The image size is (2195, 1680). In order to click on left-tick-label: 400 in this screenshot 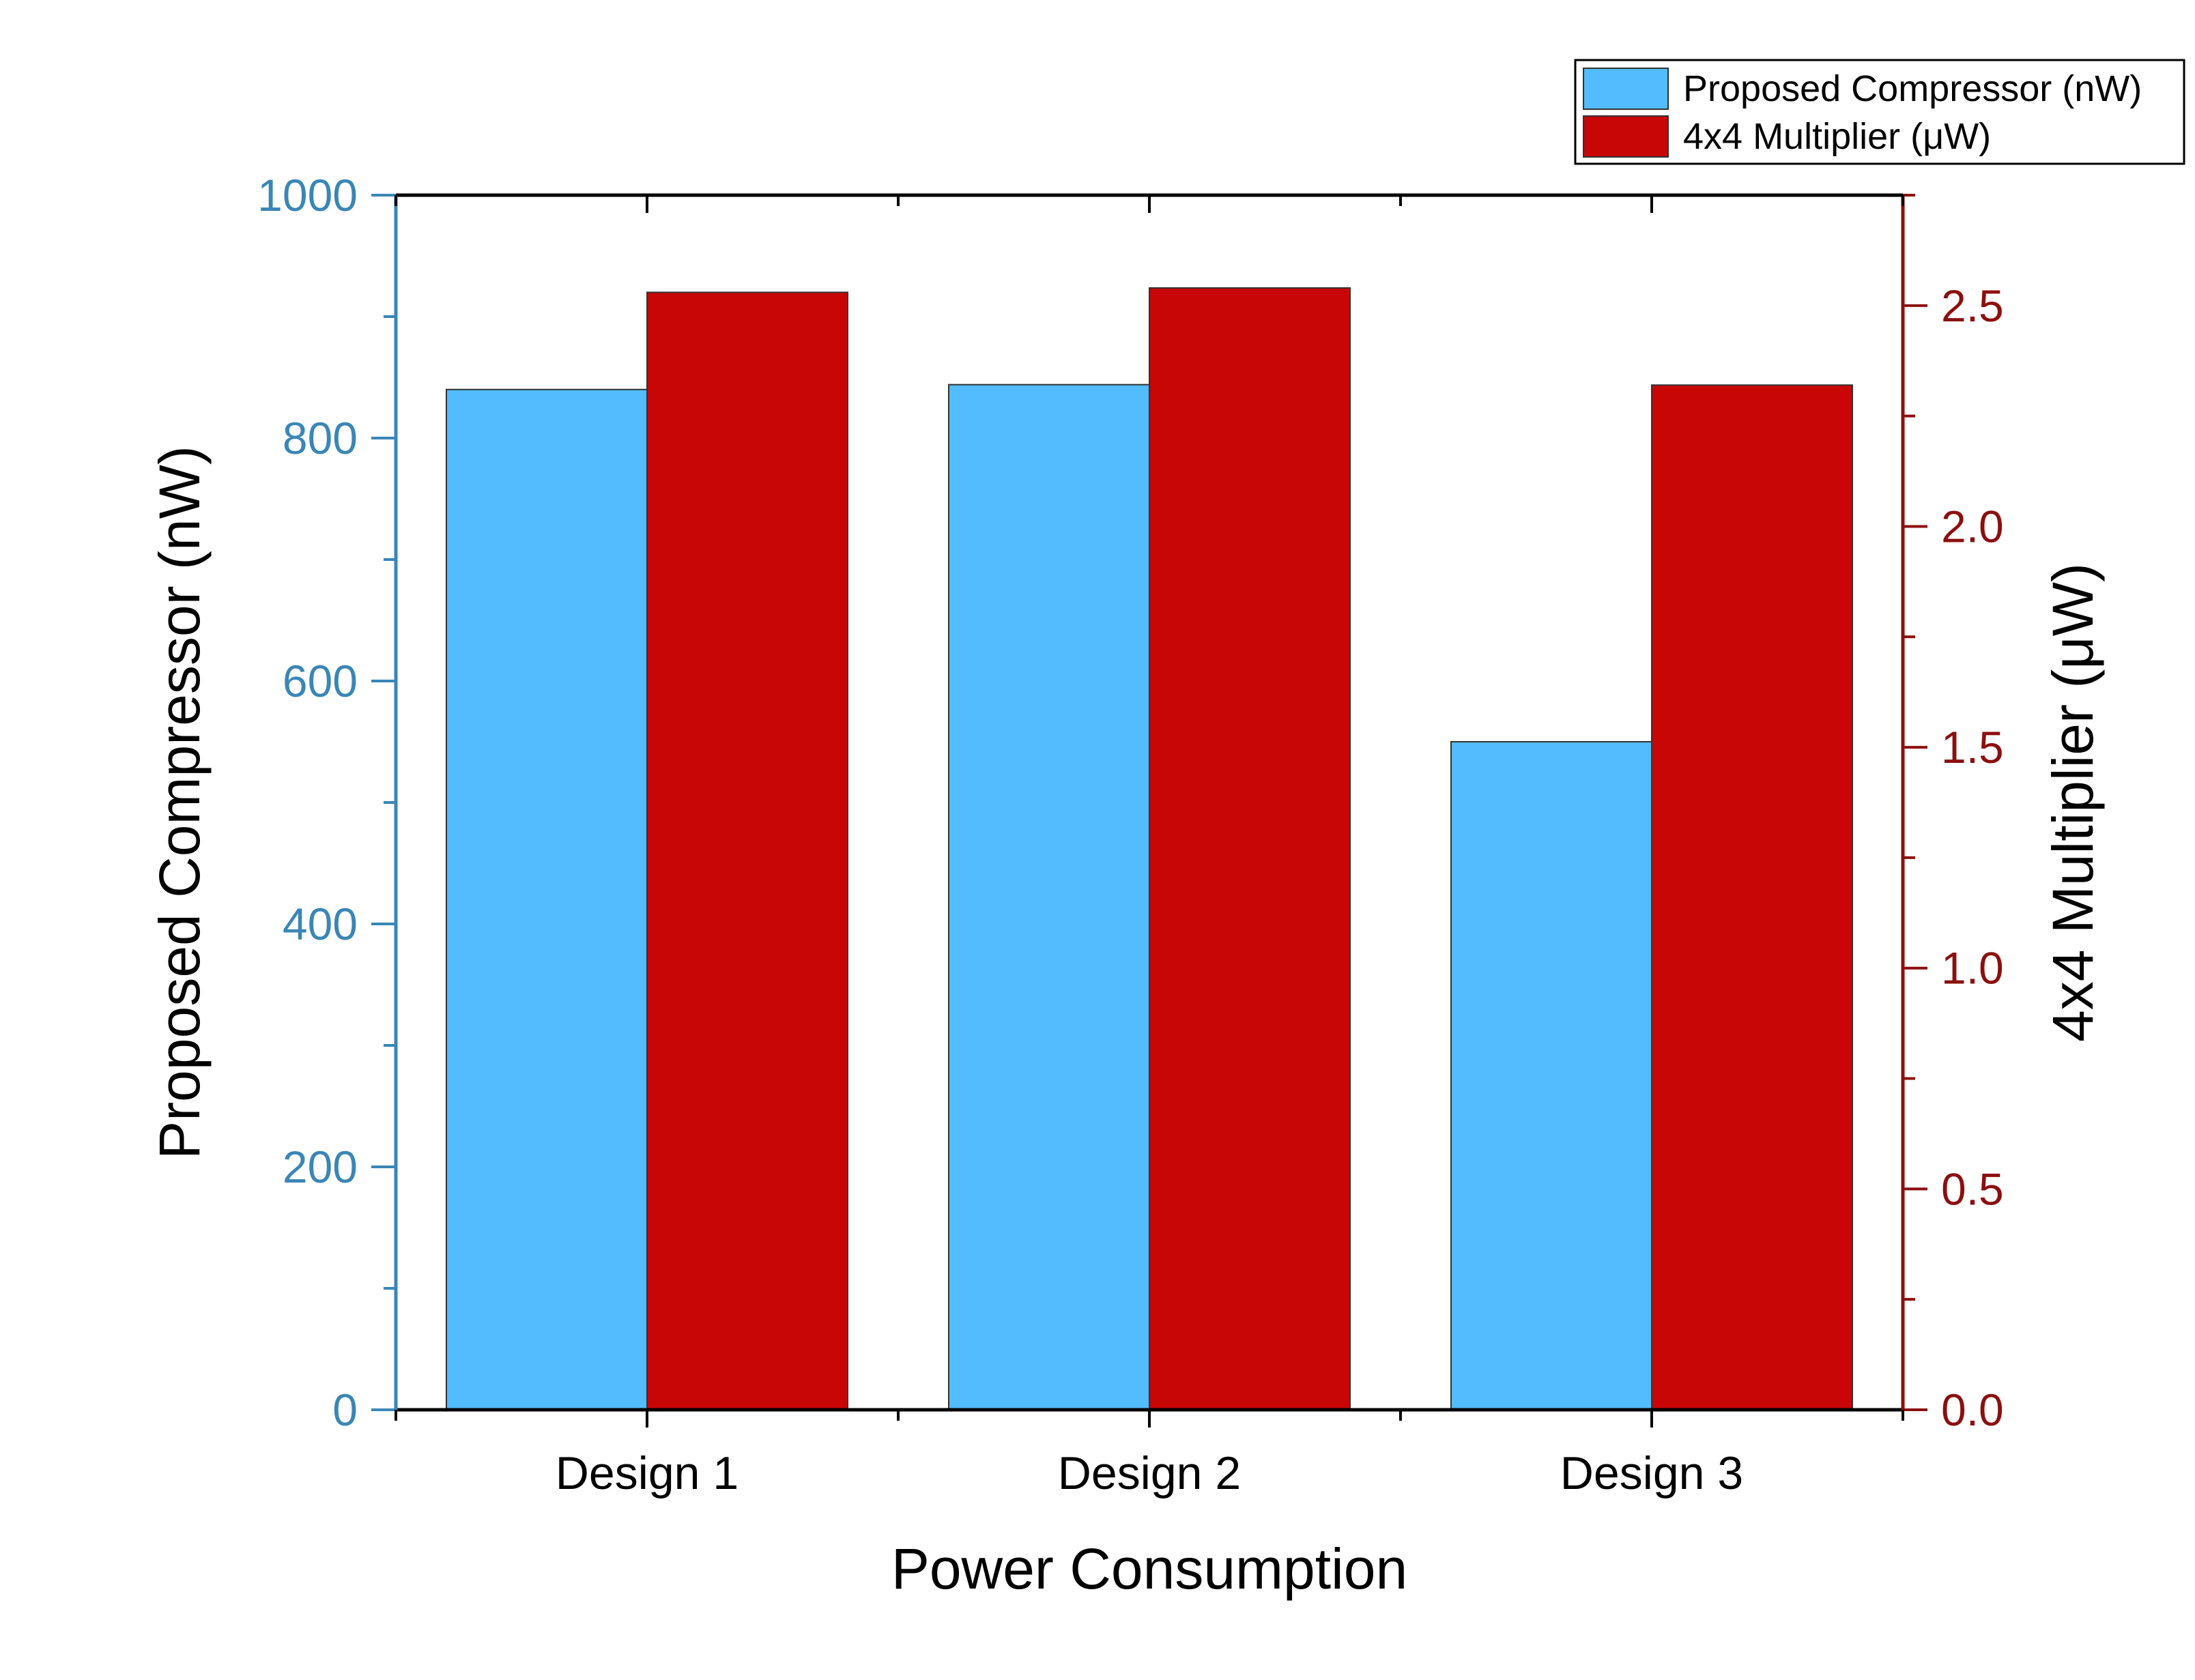, I will do `click(320, 924)`.